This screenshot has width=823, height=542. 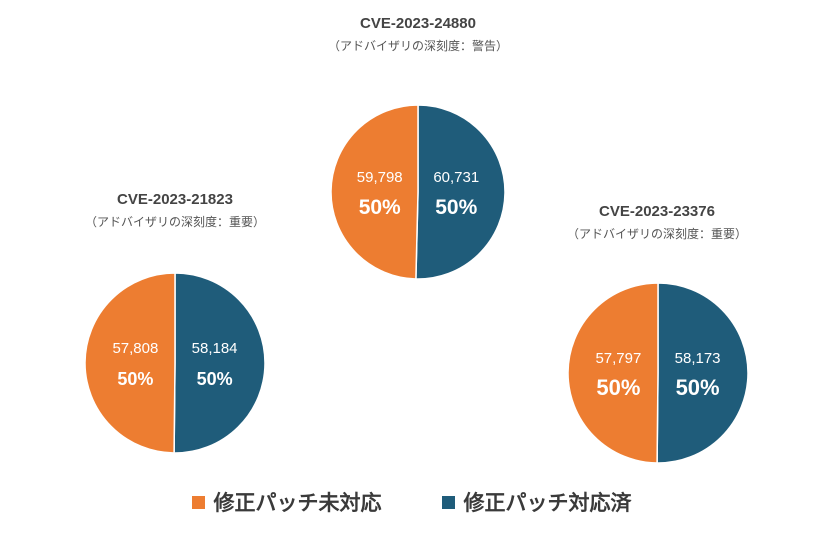 I want to click on legend-item-patched: 修正パッチ対応済, so click(x=536, y=502).